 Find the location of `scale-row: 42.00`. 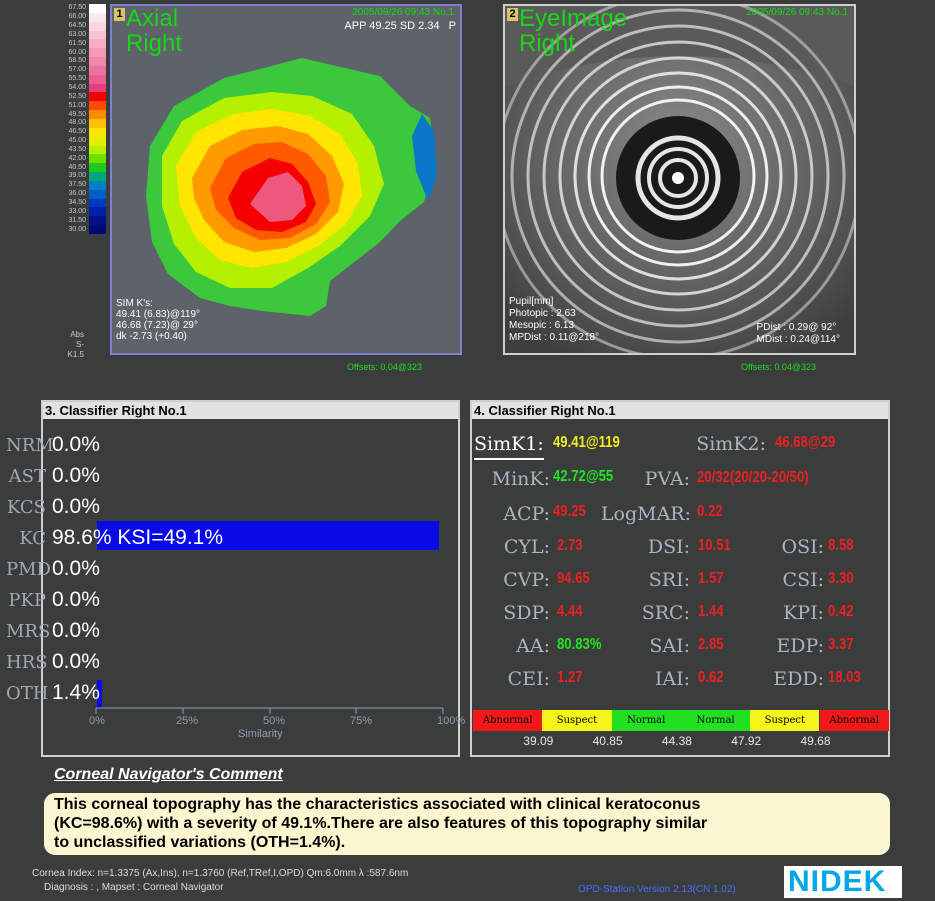

scale-row: 42.00 is located at coordinates (84, 159).